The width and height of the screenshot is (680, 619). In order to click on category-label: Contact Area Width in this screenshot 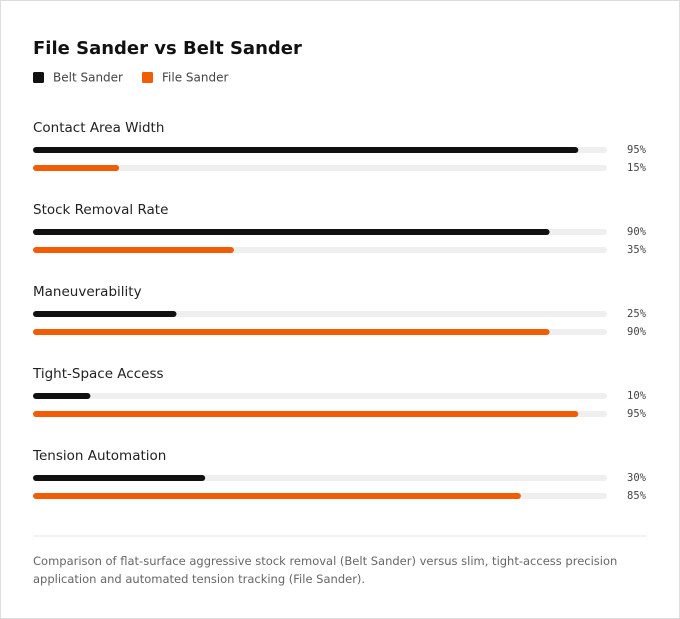, I will do `click(98, 128)`.